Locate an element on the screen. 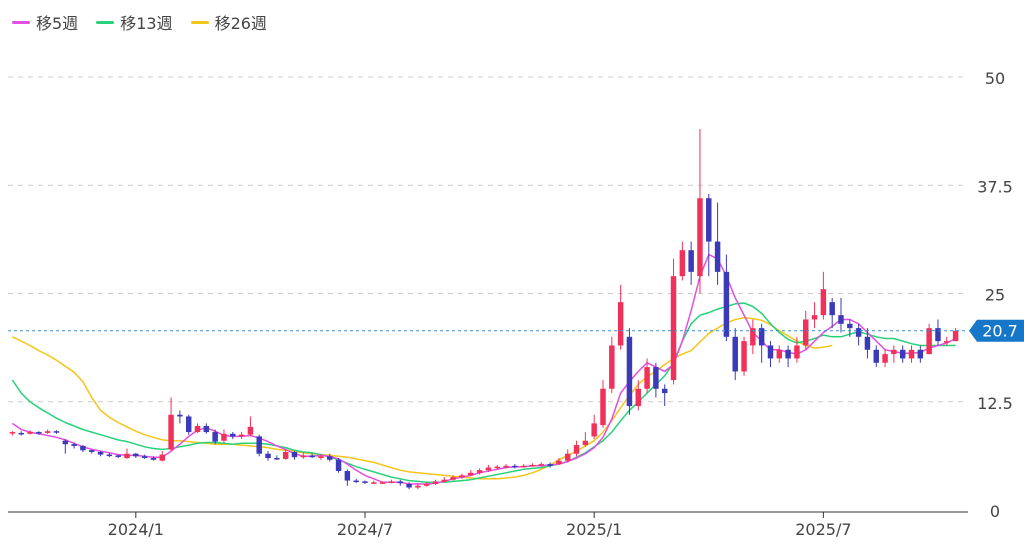 This screenshot has height=547, width=1024. y-tick-label: 37.5 is located at coordinates (995, 186).